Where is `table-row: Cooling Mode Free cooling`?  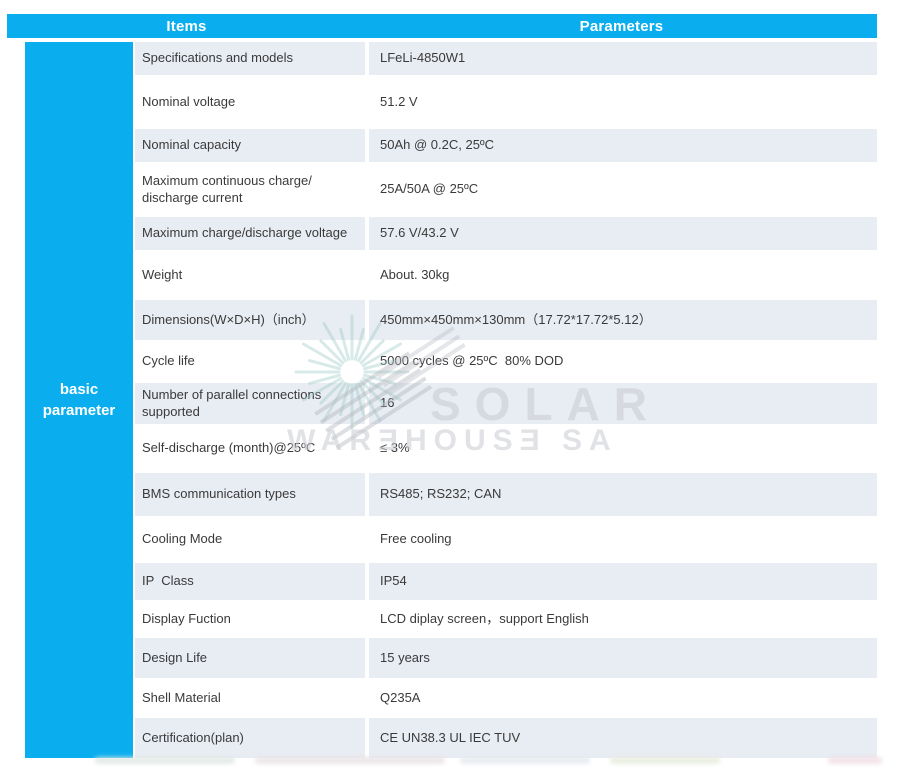 table-row: Cooling Mode Free cooling is located at coordinates (506, 539).